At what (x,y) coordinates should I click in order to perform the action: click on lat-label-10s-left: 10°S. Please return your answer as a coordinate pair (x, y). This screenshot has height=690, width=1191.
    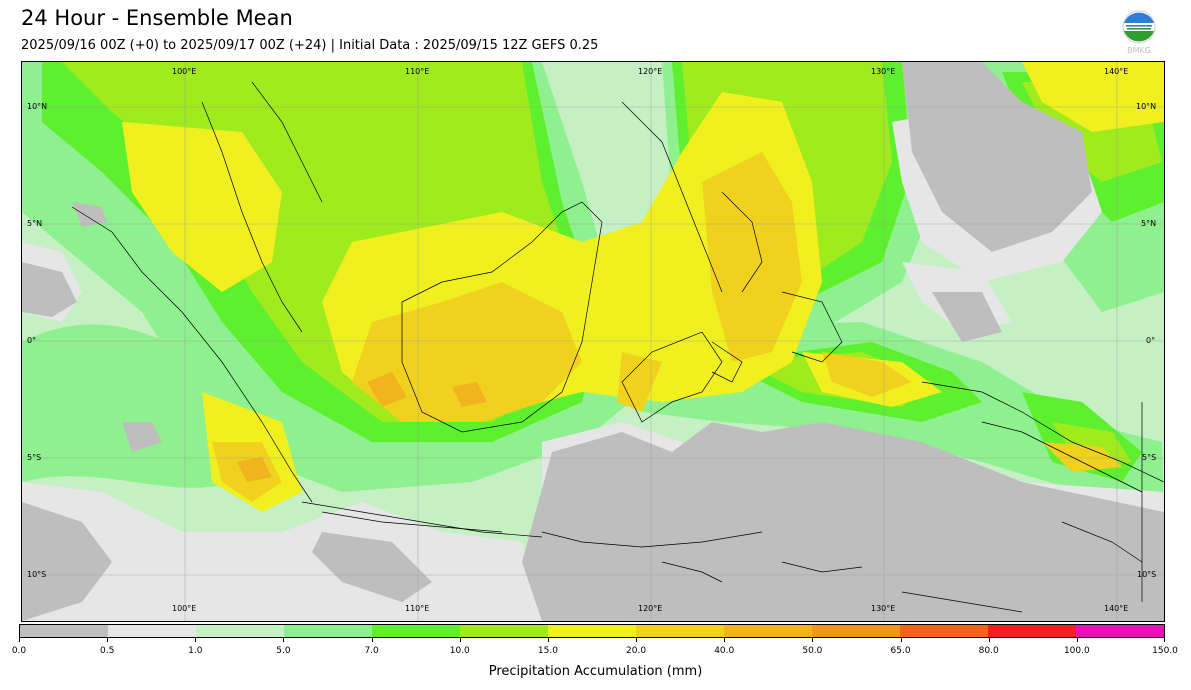
    Looking at the image, I should click on (37, 574).